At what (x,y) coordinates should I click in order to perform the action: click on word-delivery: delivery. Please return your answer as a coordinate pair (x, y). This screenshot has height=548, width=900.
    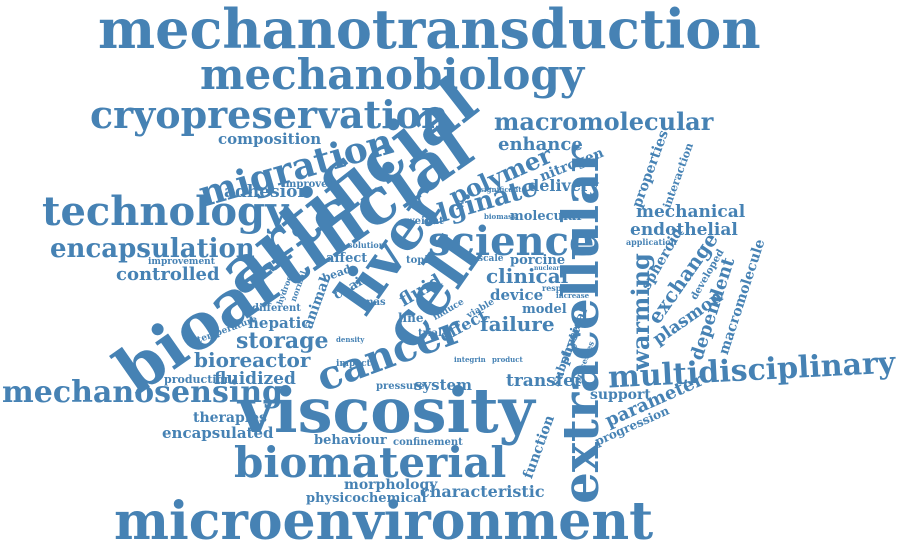
    Looking at the image, I should click on (563, 185).